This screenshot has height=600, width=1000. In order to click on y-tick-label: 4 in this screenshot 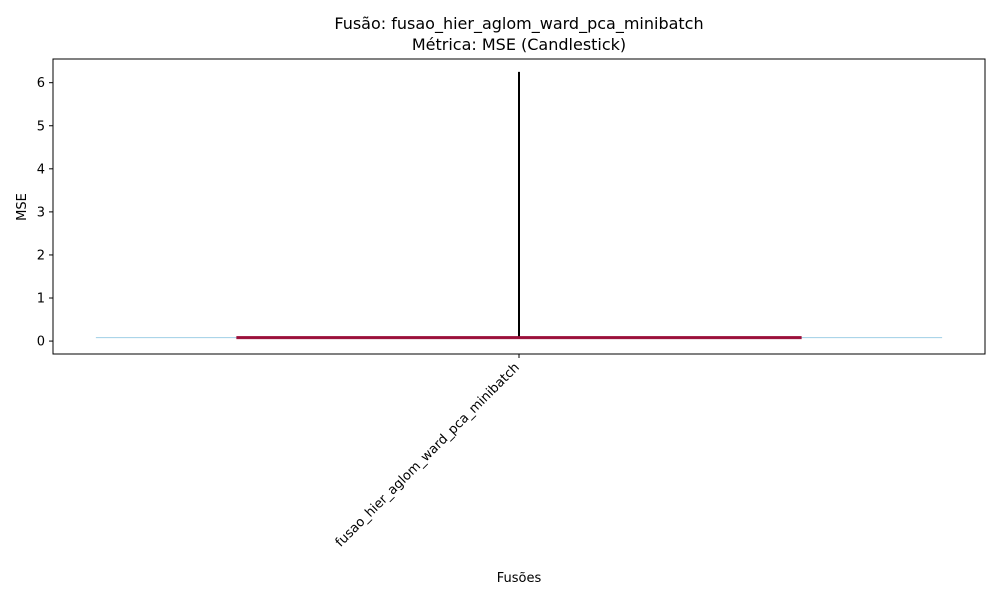, I will do `click(41, 169)`.